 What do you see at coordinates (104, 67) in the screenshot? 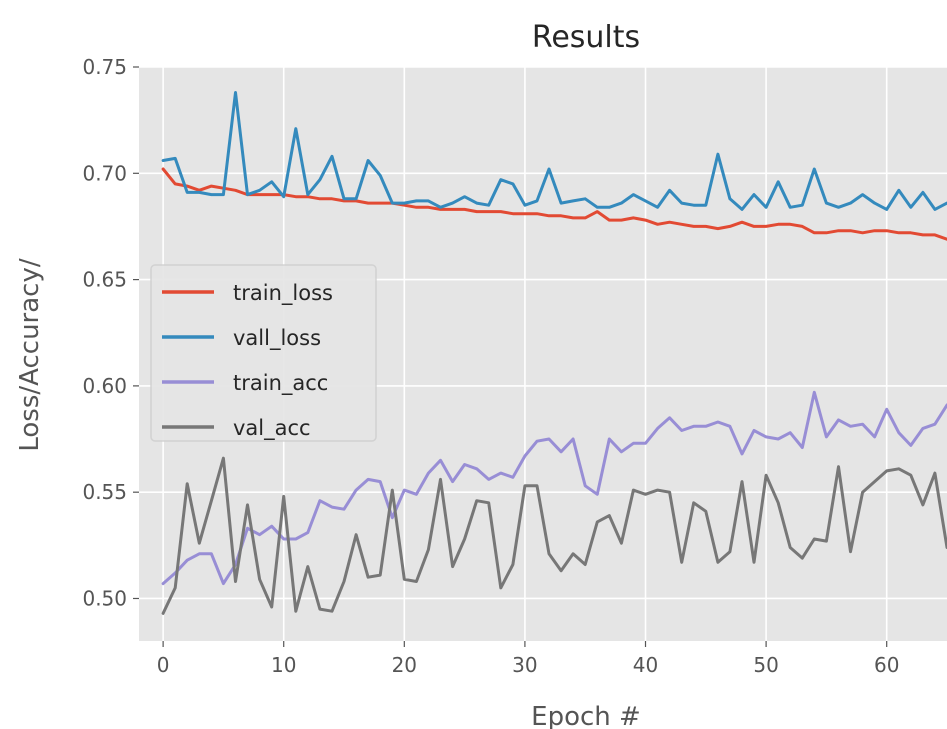
I see `y-tick-label: 0.75` at bounding box center [104, 67].